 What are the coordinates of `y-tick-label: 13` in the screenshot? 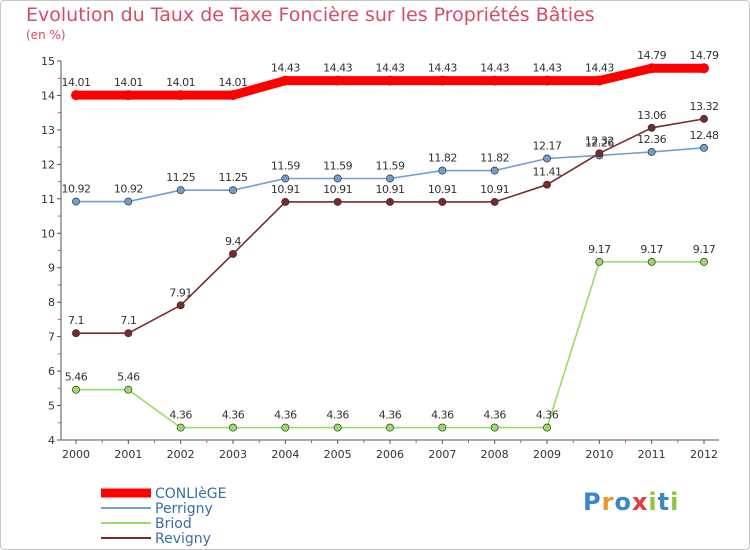 It's located at (48, 130).